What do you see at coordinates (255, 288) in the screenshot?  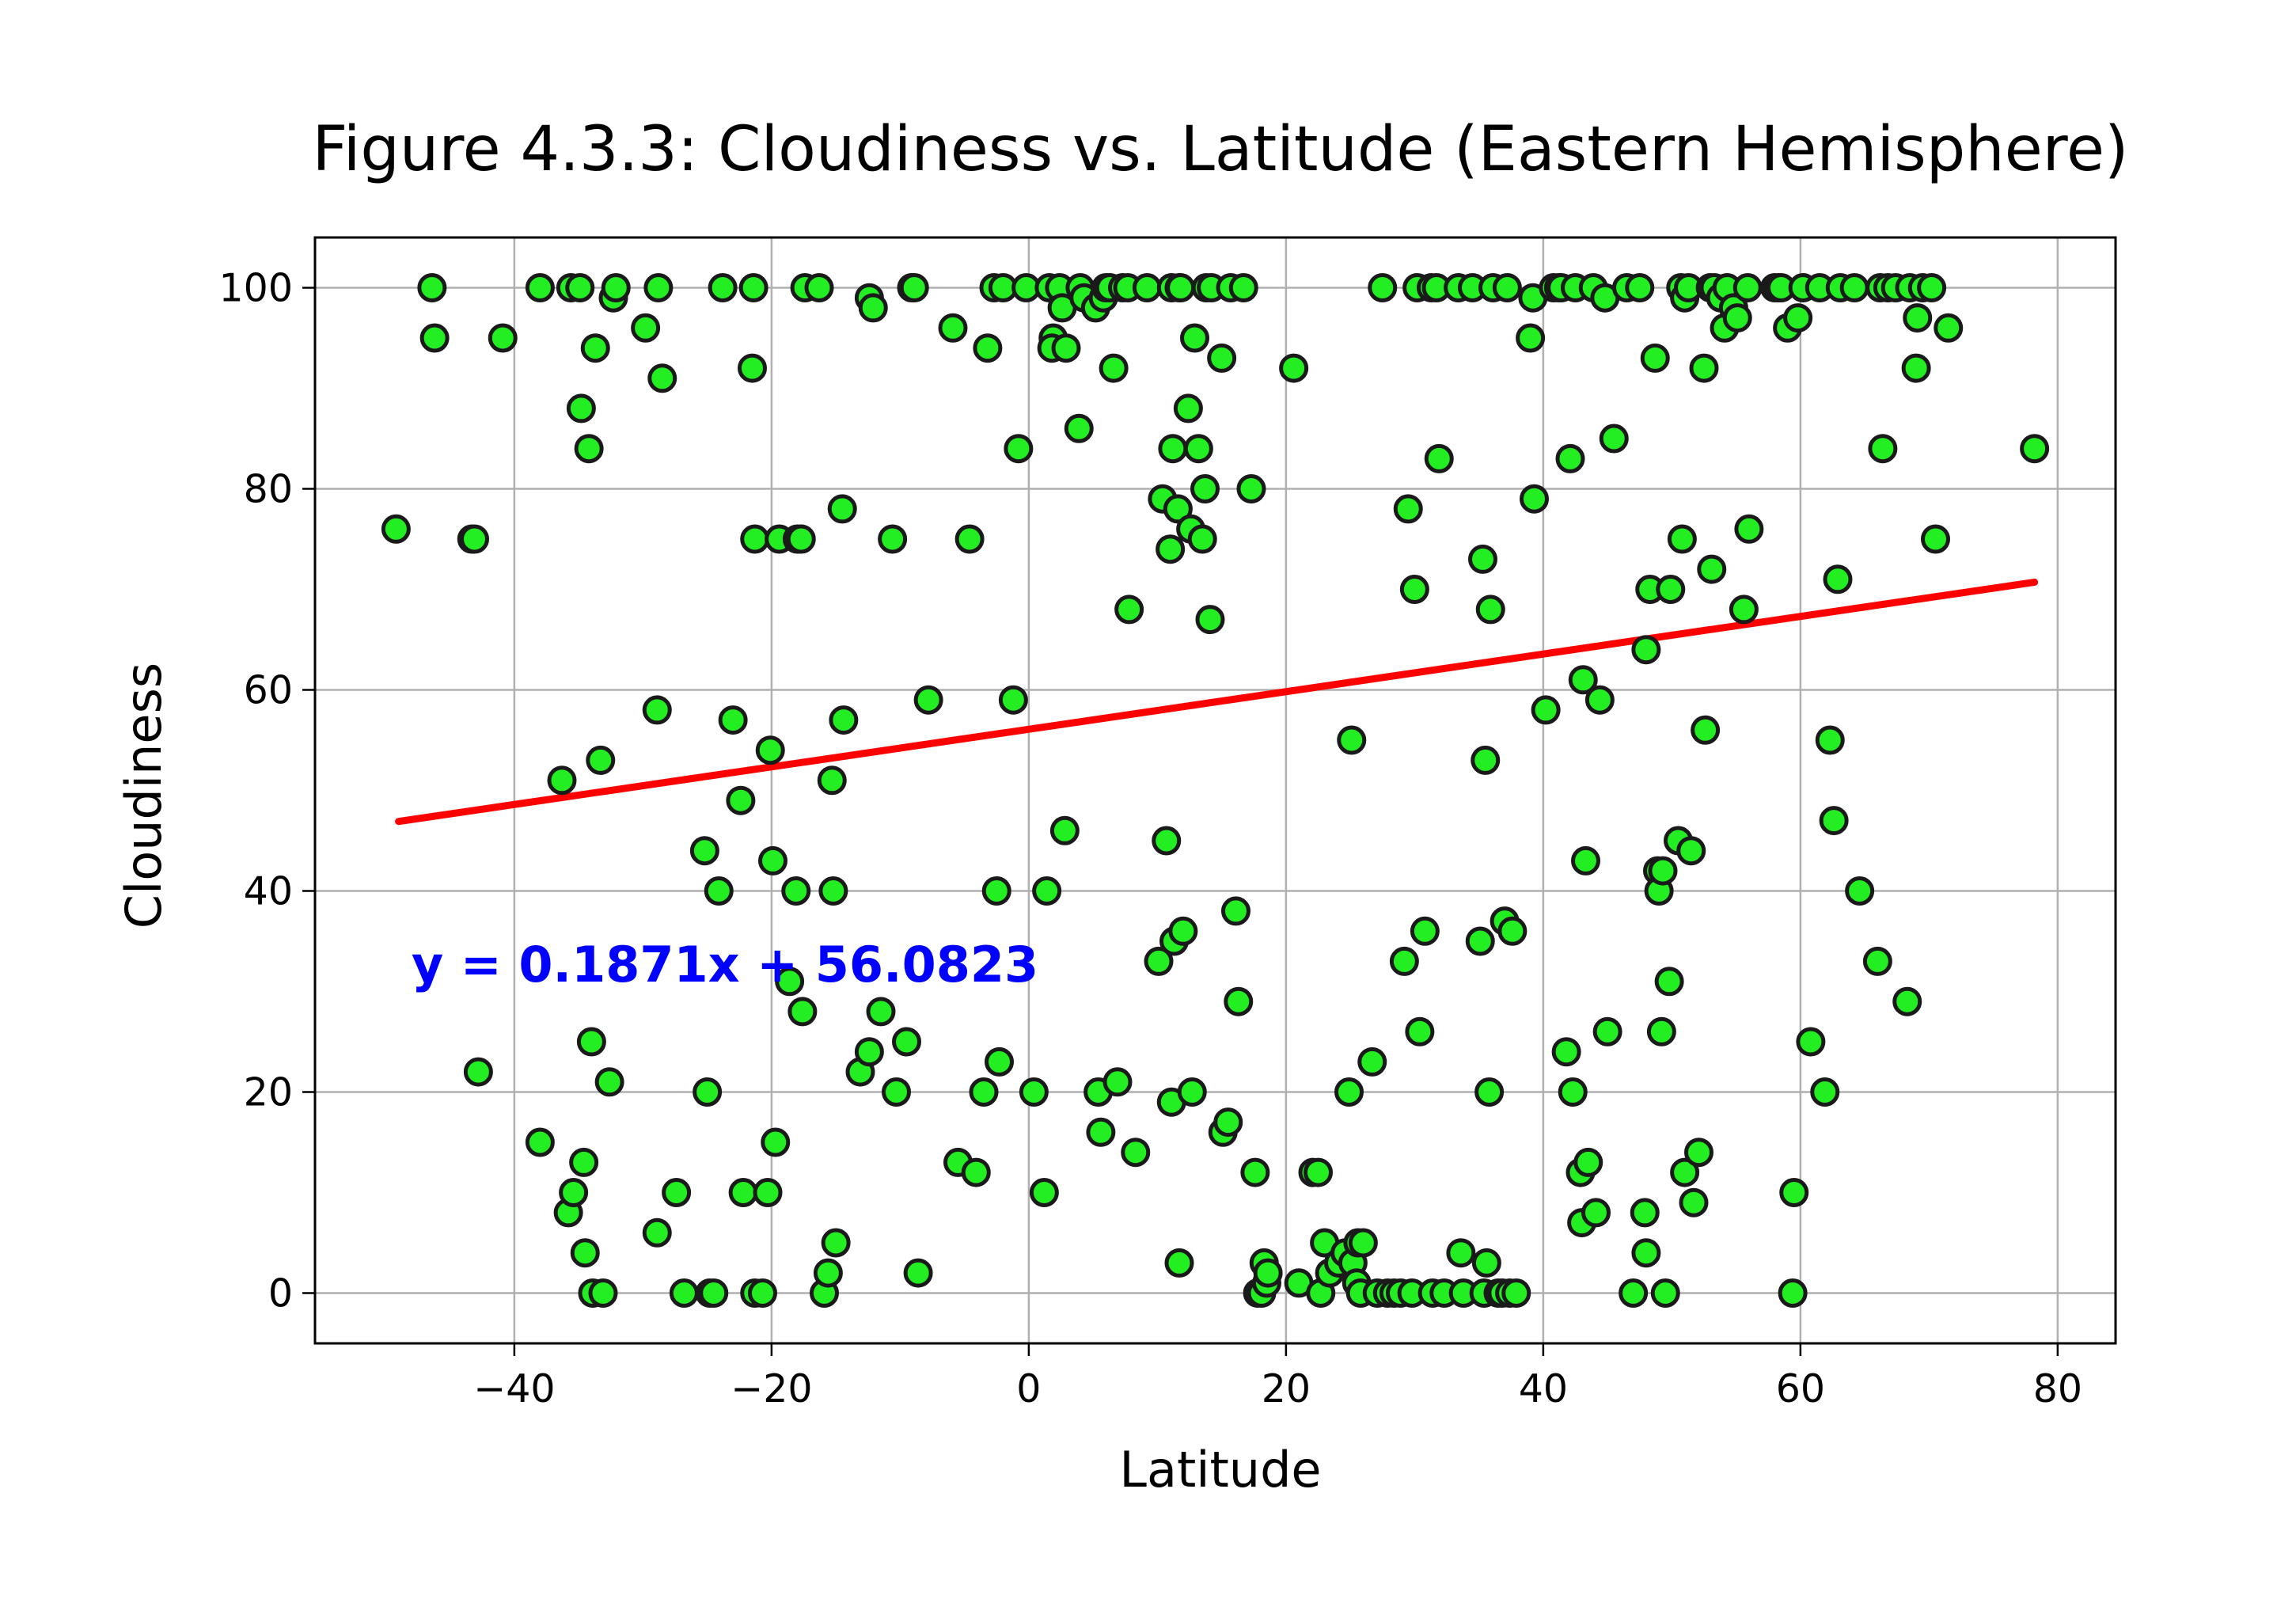 I see `y-tick-label: 100` at bounding box center [255, 288].